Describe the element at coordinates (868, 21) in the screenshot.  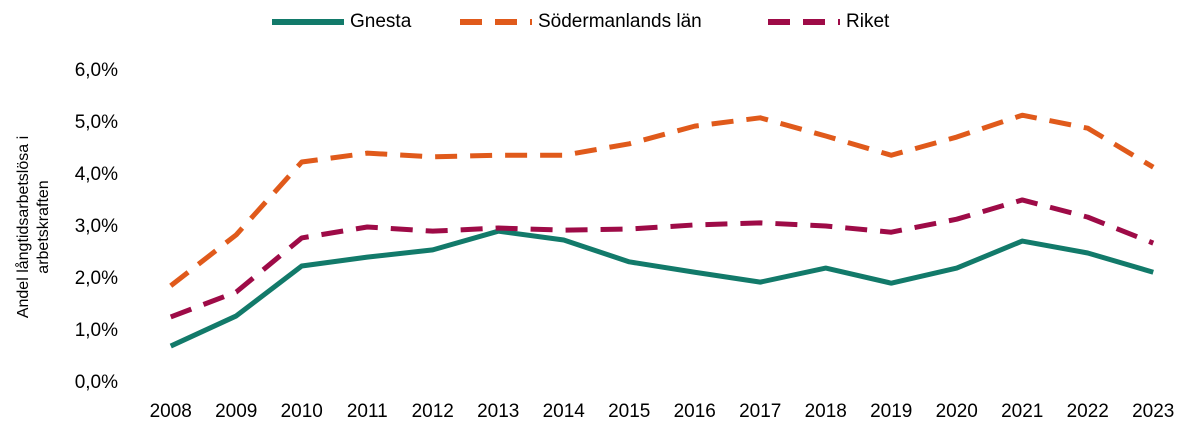
I see `legend-label: Riket` at that location.